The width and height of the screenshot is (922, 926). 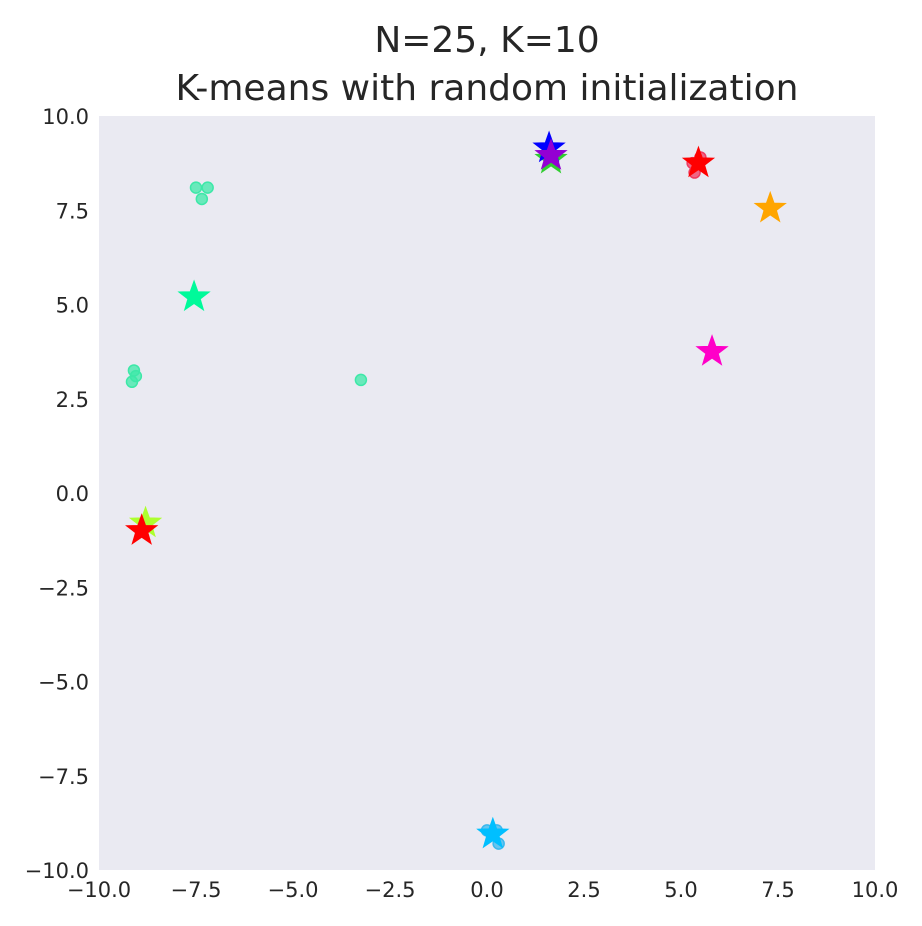 I want to click on x-tick-label: 7.5, so click(x=777, y=890).